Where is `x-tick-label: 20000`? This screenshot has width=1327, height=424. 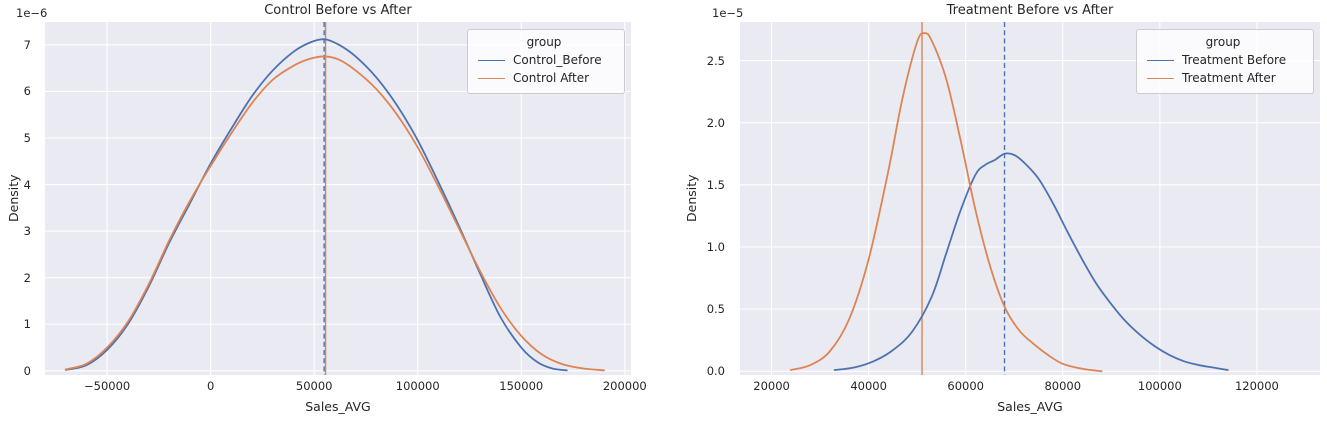 x-tick-label: 20000 is located at coordinates (771, 386).